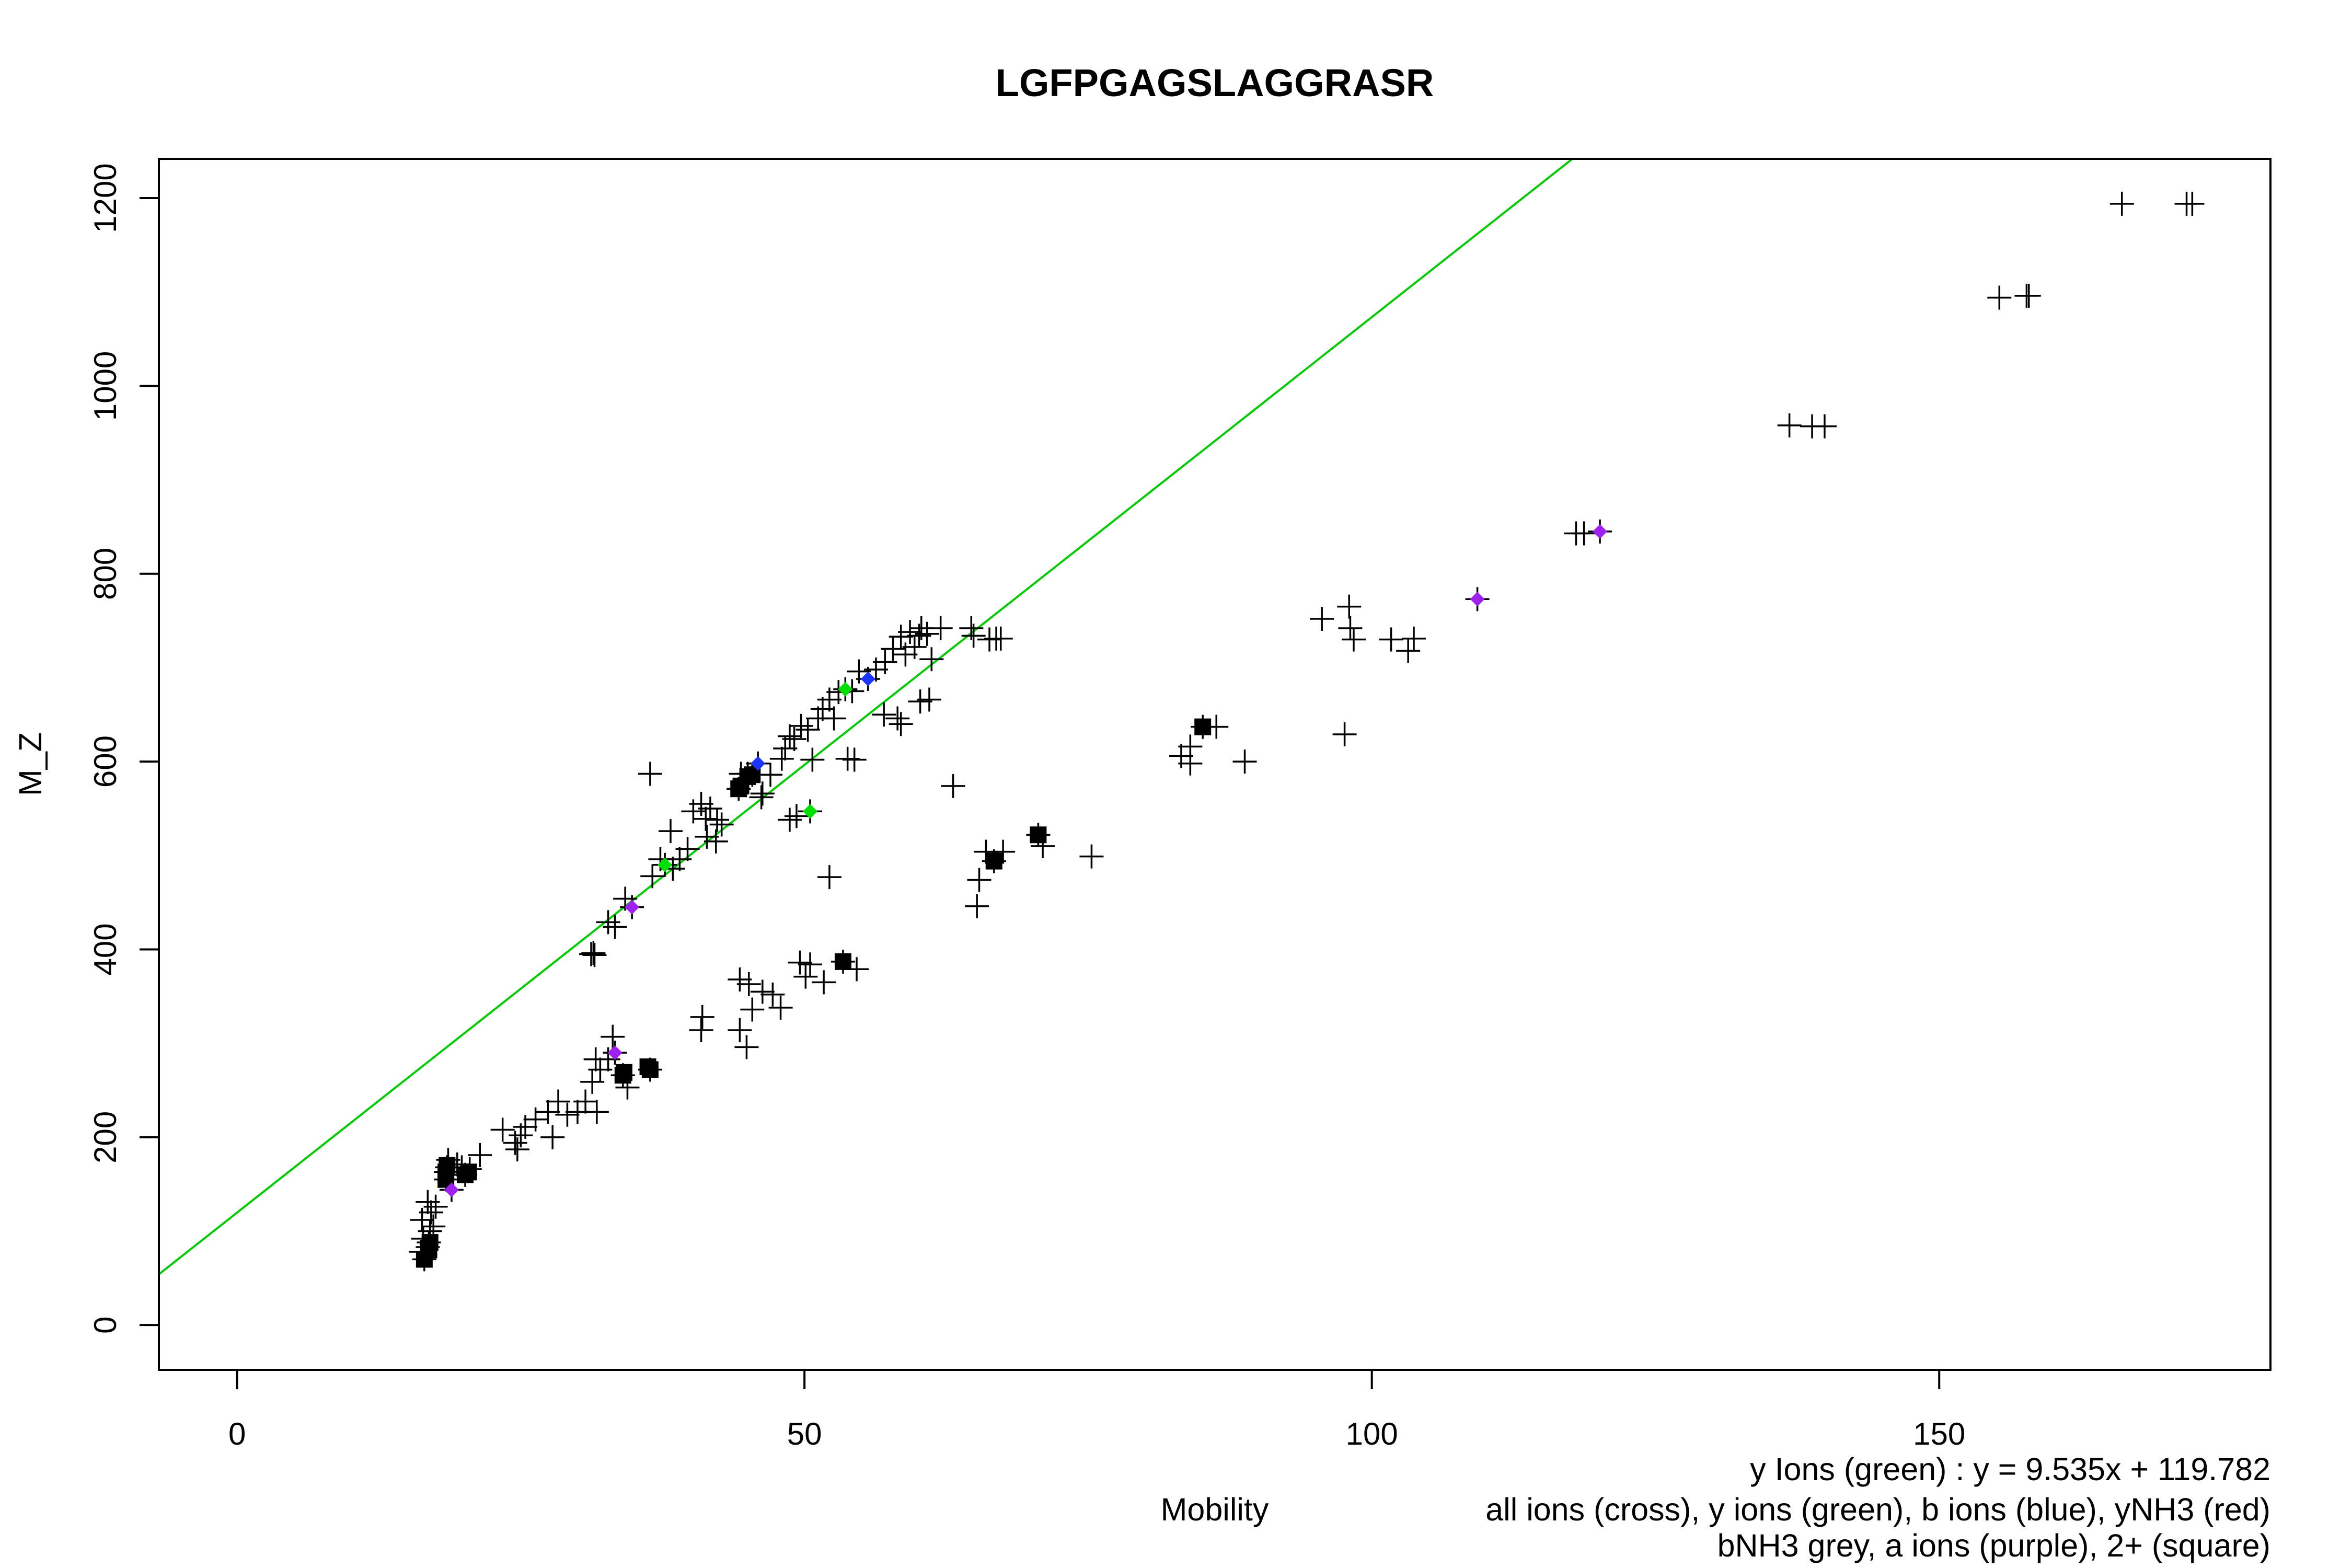 Image resolution: width=2352 pixels, height=1568 pixels. Describe the element at coordinates (105, 198) in the screenshot. I see `y-tick-label: 1200` at that location.